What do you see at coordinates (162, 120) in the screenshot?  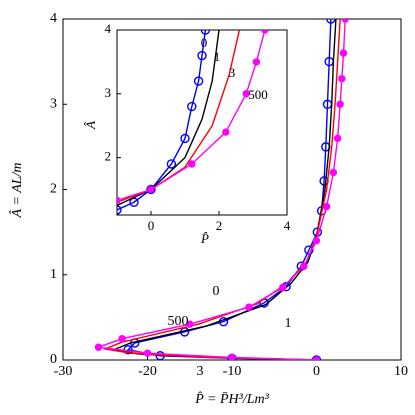 I see `series-line` at bounding box center [162, 120].